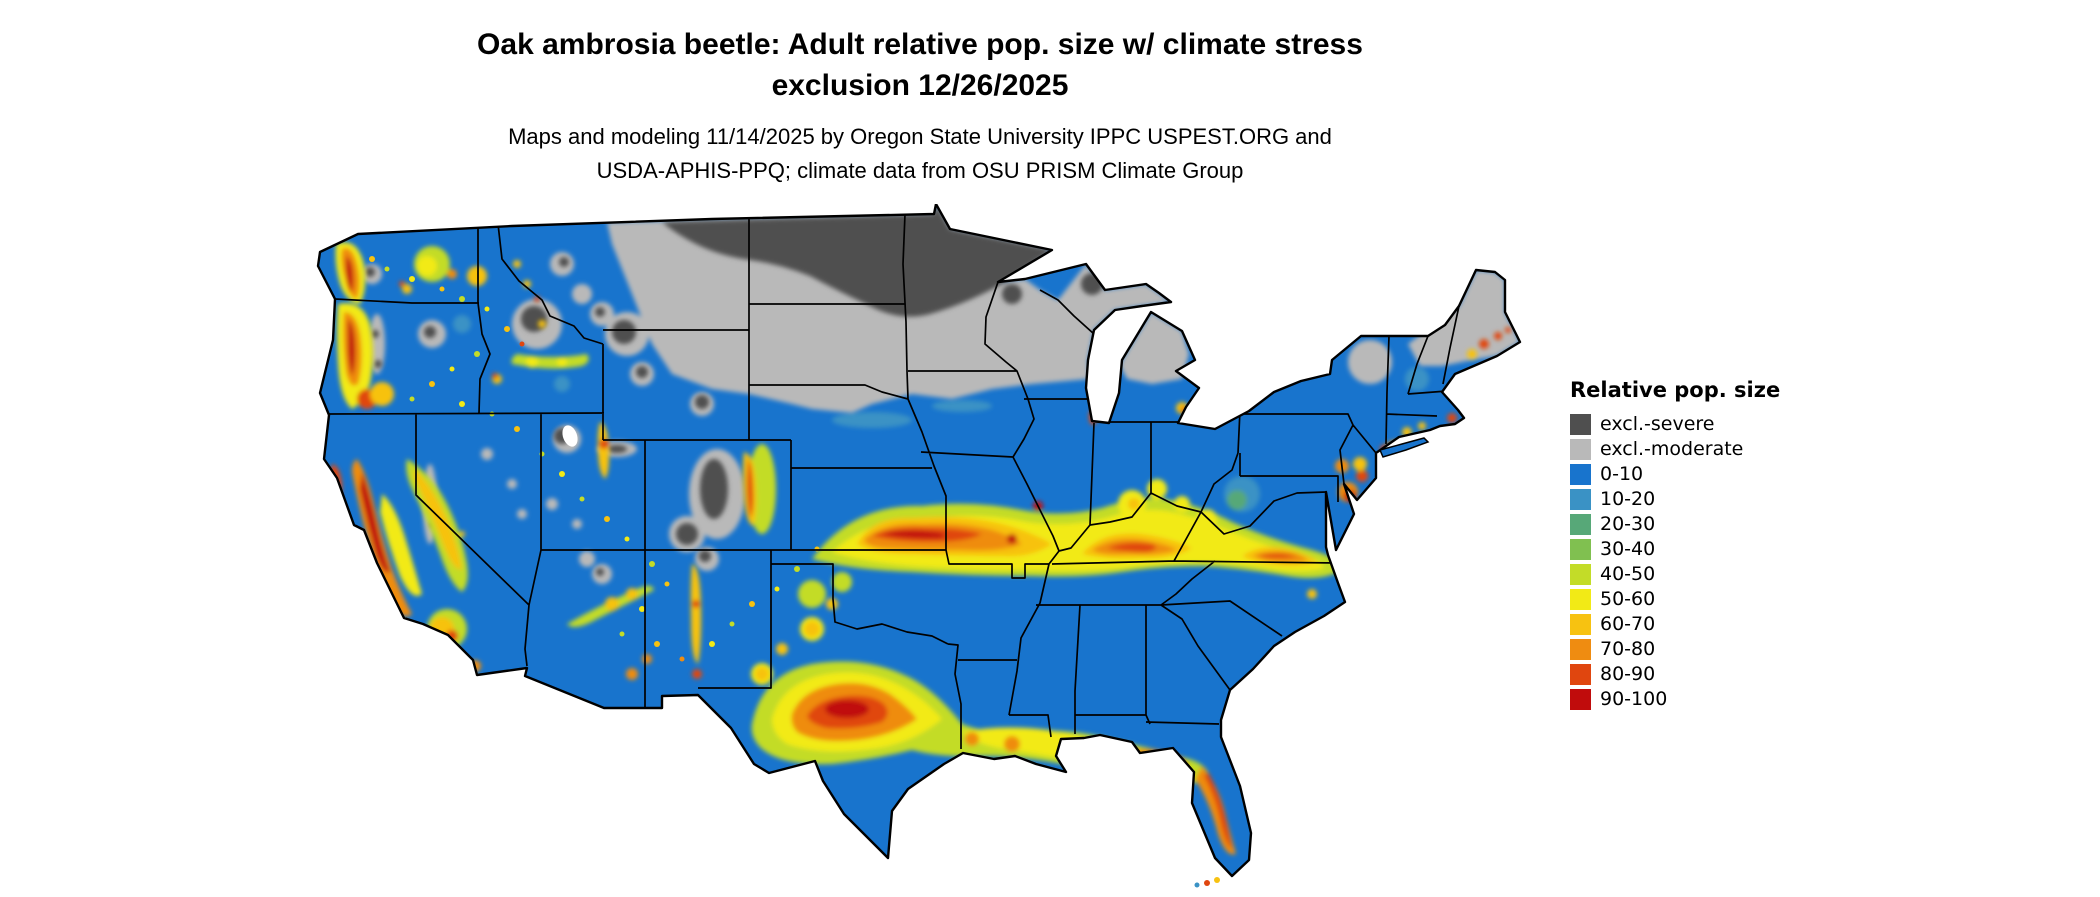  What do you see at coordinates (1628, 524) in the screenshot?
I see `legend-label: 20-30` at bounding box center [1628, 524].